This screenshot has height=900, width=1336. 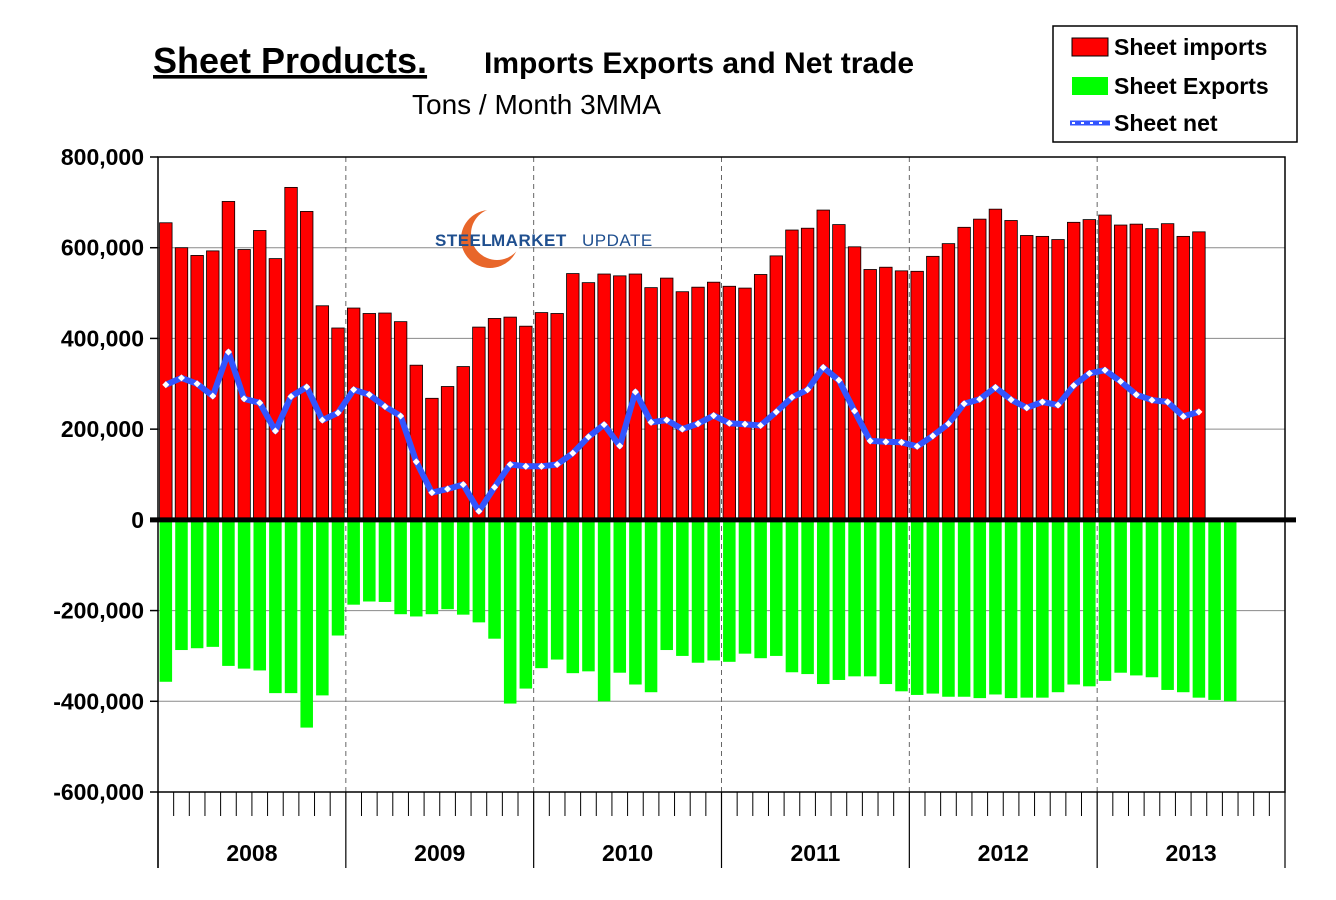 What do you see at coordinates (529, 240) in the screenshot?
I see `logo-word-market: MARKET` at bounding box center [529, 240].